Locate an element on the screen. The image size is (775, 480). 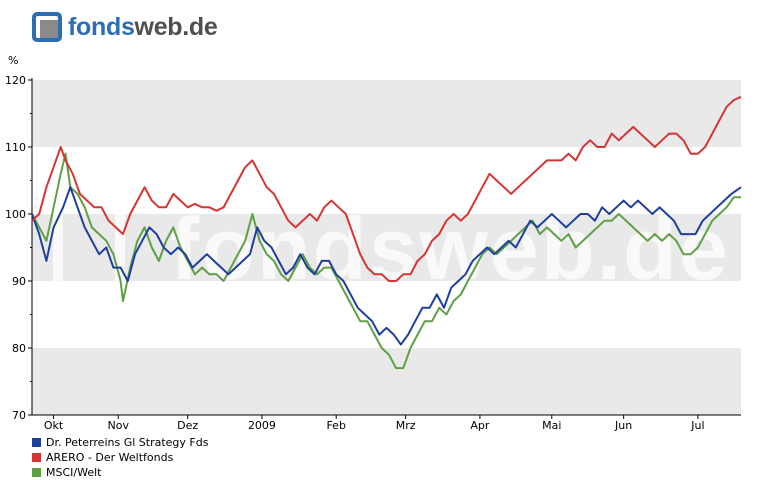
y-tick-label: 110 is located at coordinates (15, 147).